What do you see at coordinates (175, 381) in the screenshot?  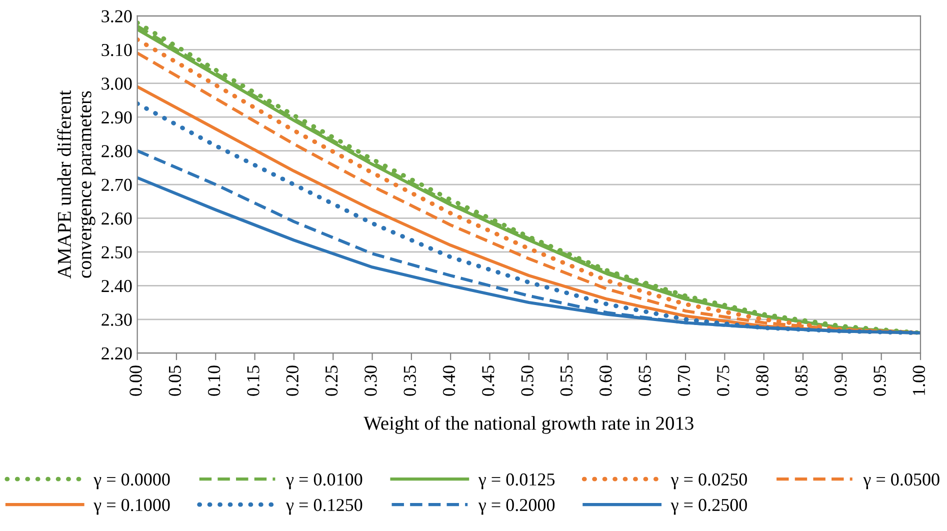 I see `x-tick-label: 0.05` at bounding box center [175, 381].